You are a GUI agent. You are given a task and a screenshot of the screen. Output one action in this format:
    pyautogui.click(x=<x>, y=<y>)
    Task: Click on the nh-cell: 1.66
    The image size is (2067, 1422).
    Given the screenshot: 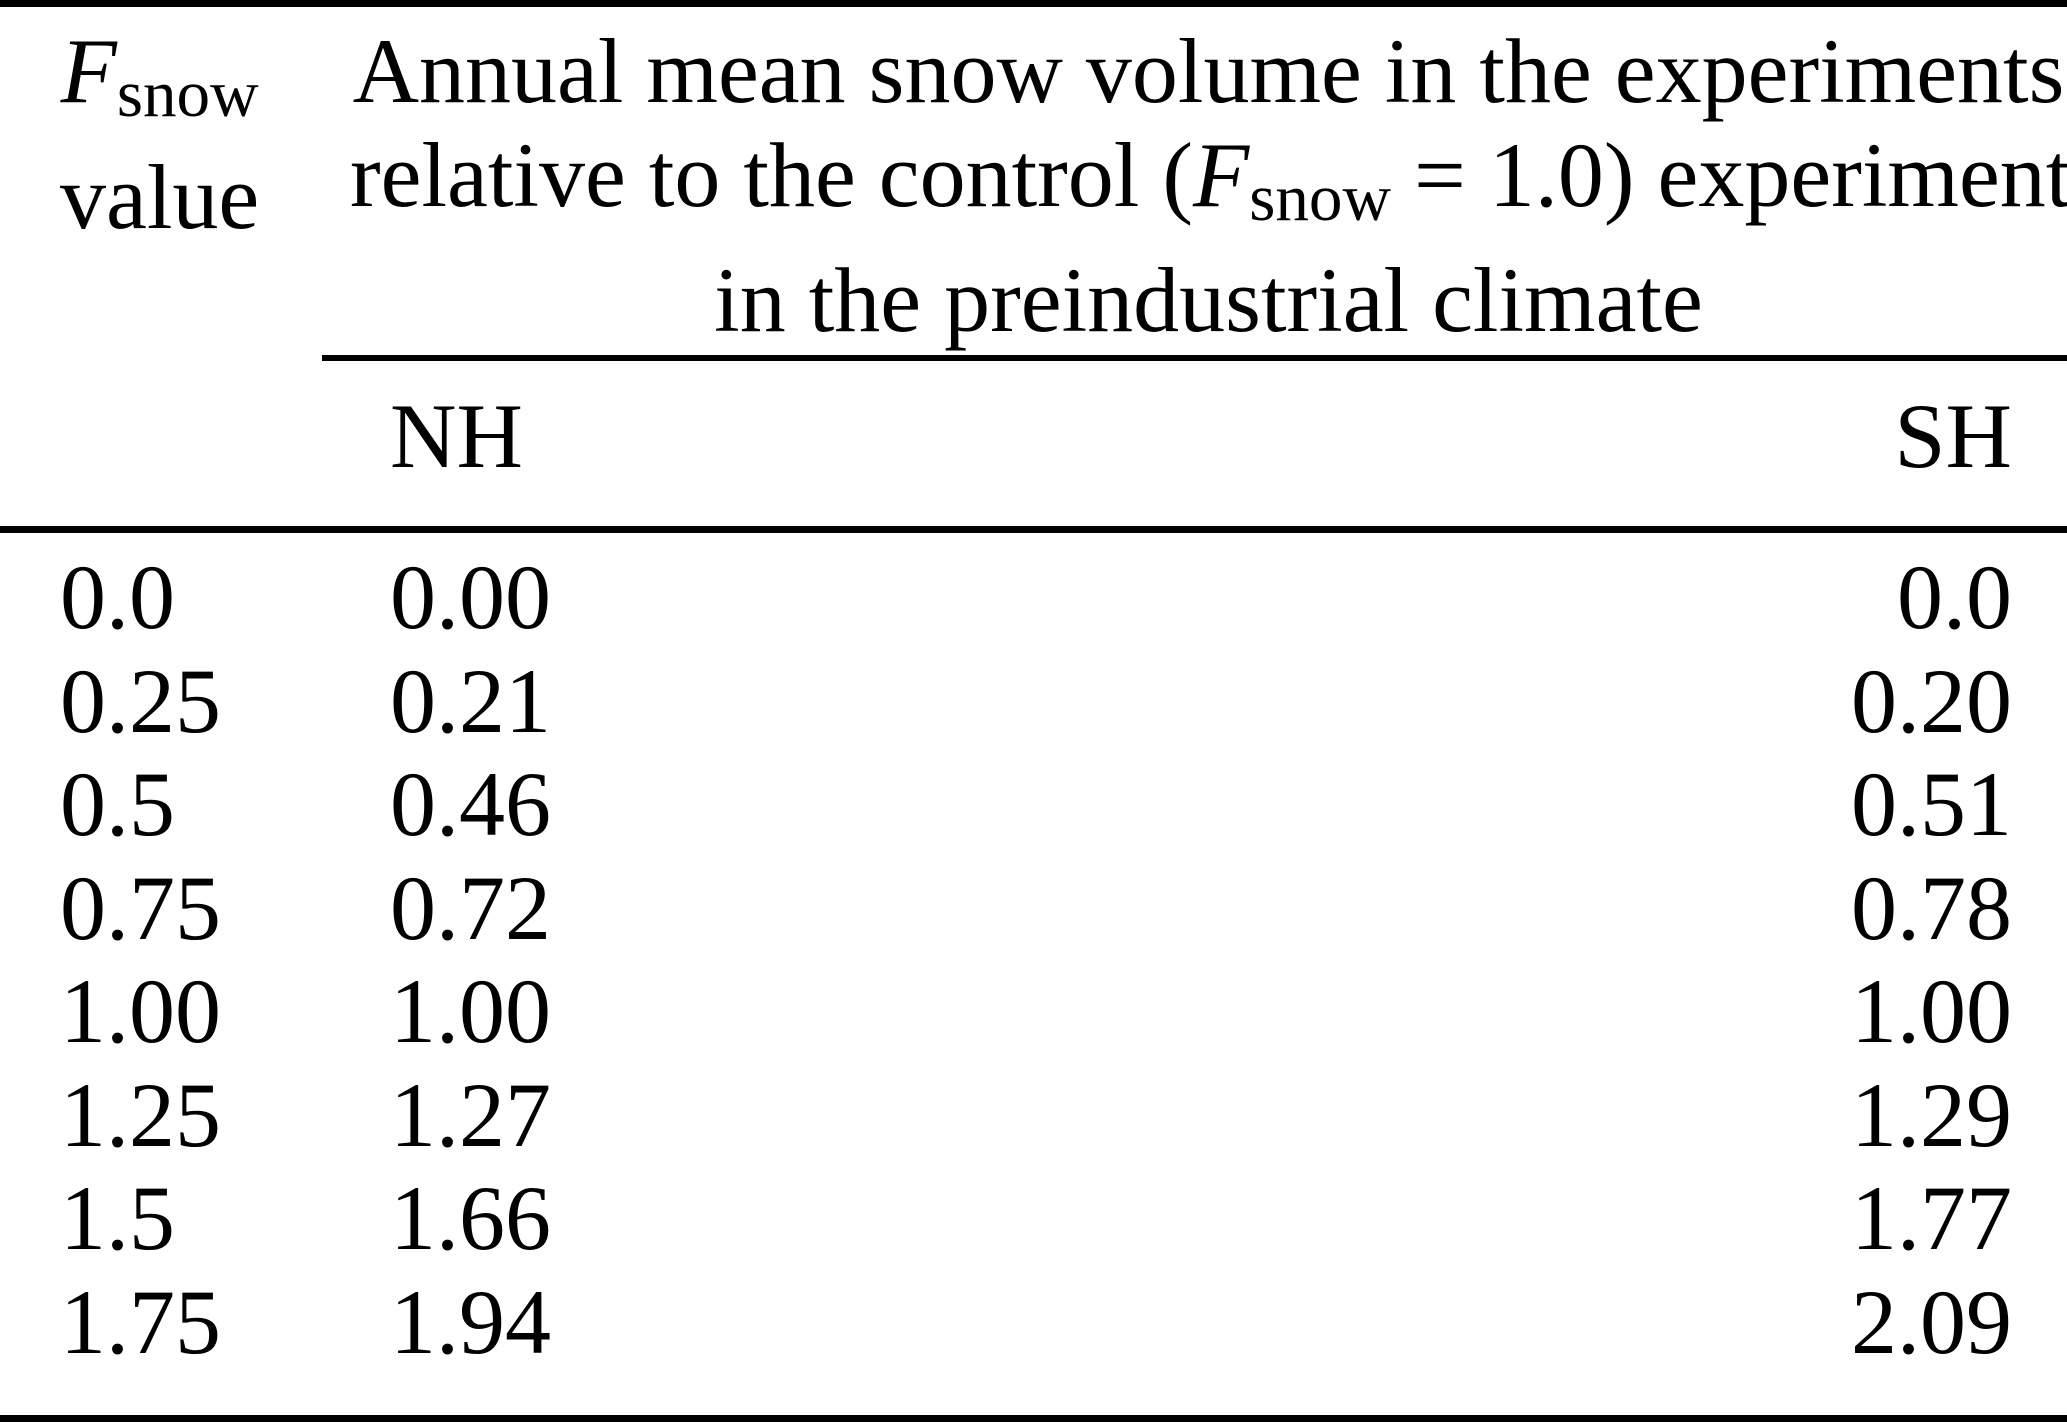 What is the action you would take?
    pyautogui.click(x=470, y=1218)
    